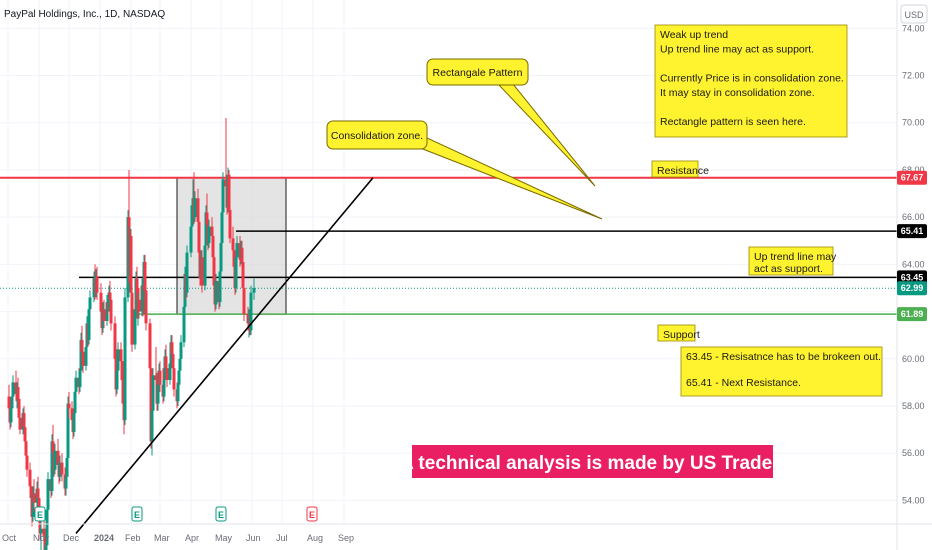 This screenshot has height=550, width=932. I want to click on analysis-note, so click(751, 81).